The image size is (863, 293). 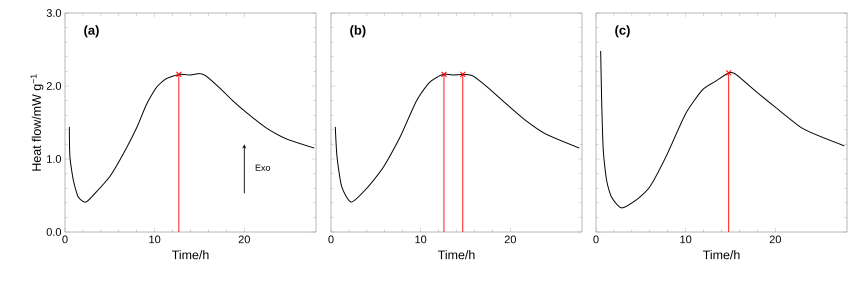 What do you see at coordinates (263, 167) in the screenshot?
I see `annotation: Exo` at bounding box center [263, 167].